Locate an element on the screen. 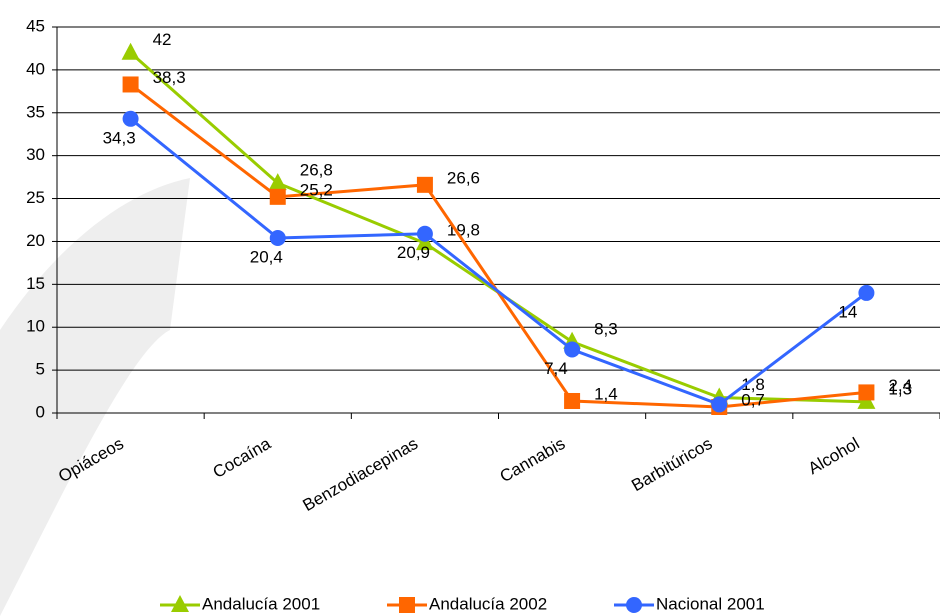 Image resolution: width=940 pixels, height=616 pixels. value-label: 20,4 is located at coordinates (266, 256).